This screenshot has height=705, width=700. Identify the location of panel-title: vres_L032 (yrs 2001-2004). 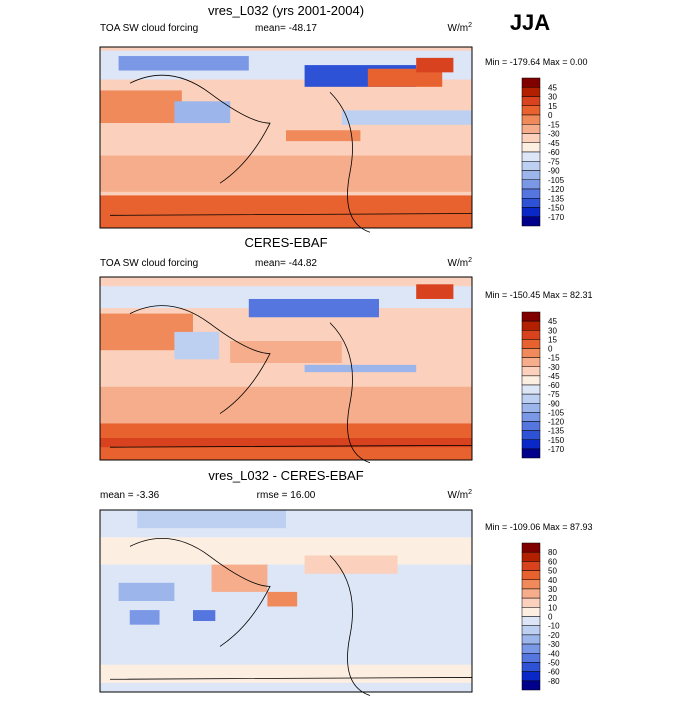
(286, 10).